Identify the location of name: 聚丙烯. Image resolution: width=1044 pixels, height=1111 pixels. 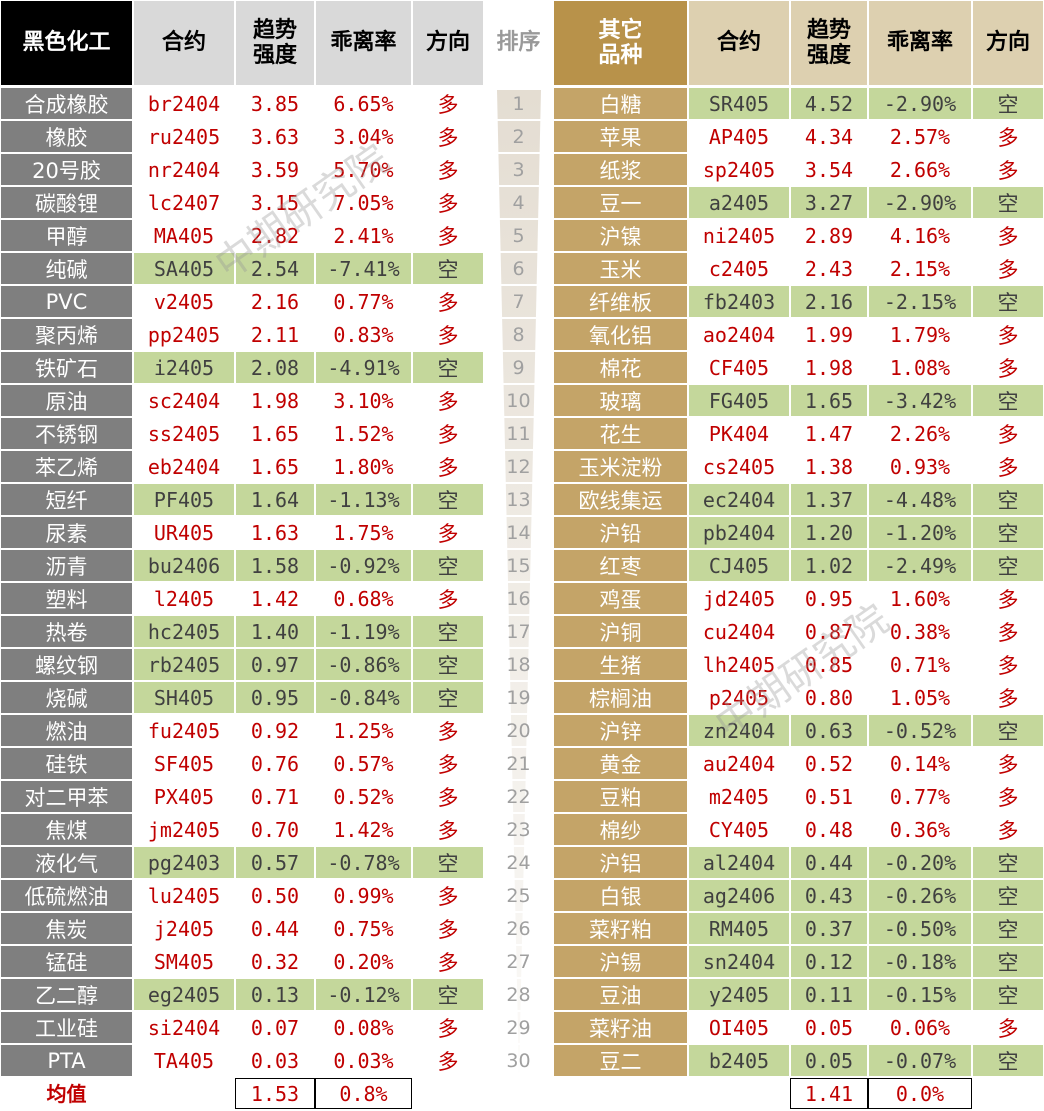
(66, 334).